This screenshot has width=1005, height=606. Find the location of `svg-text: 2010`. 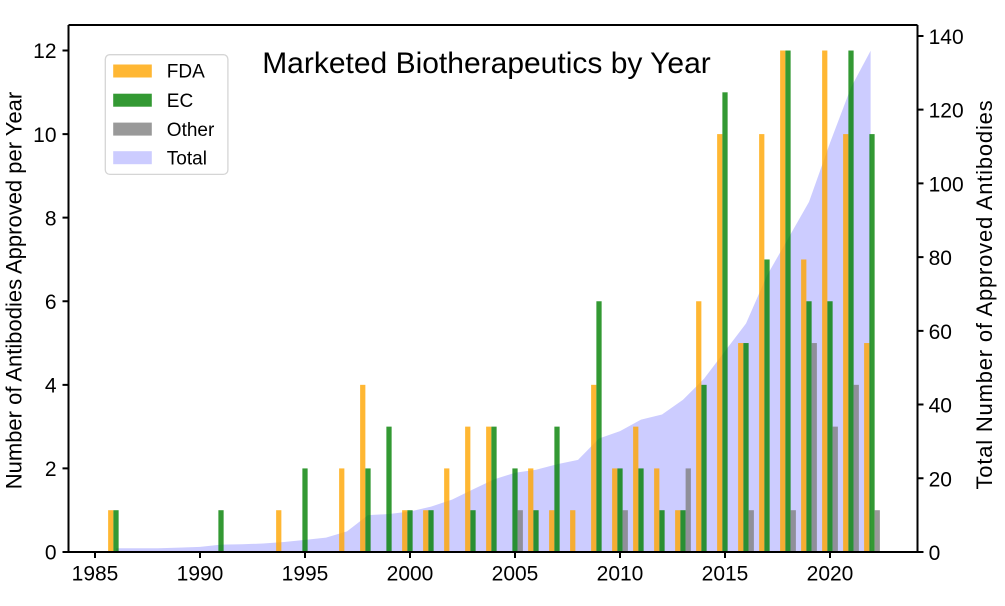

svg-text: 2010 is located at coordinates (620, 574).